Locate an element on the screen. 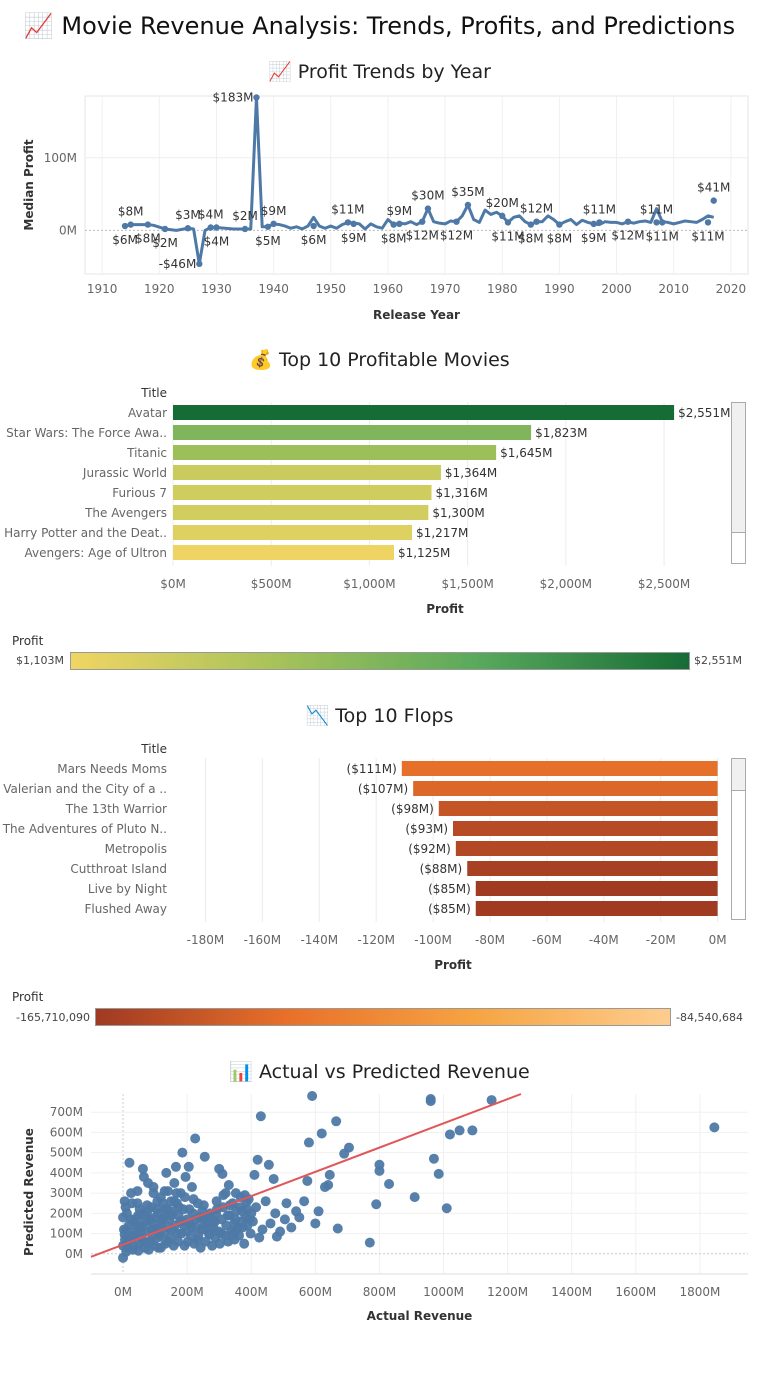 The image size is (759, 1399). data-label: $8M is located at coordinates (560, 239).